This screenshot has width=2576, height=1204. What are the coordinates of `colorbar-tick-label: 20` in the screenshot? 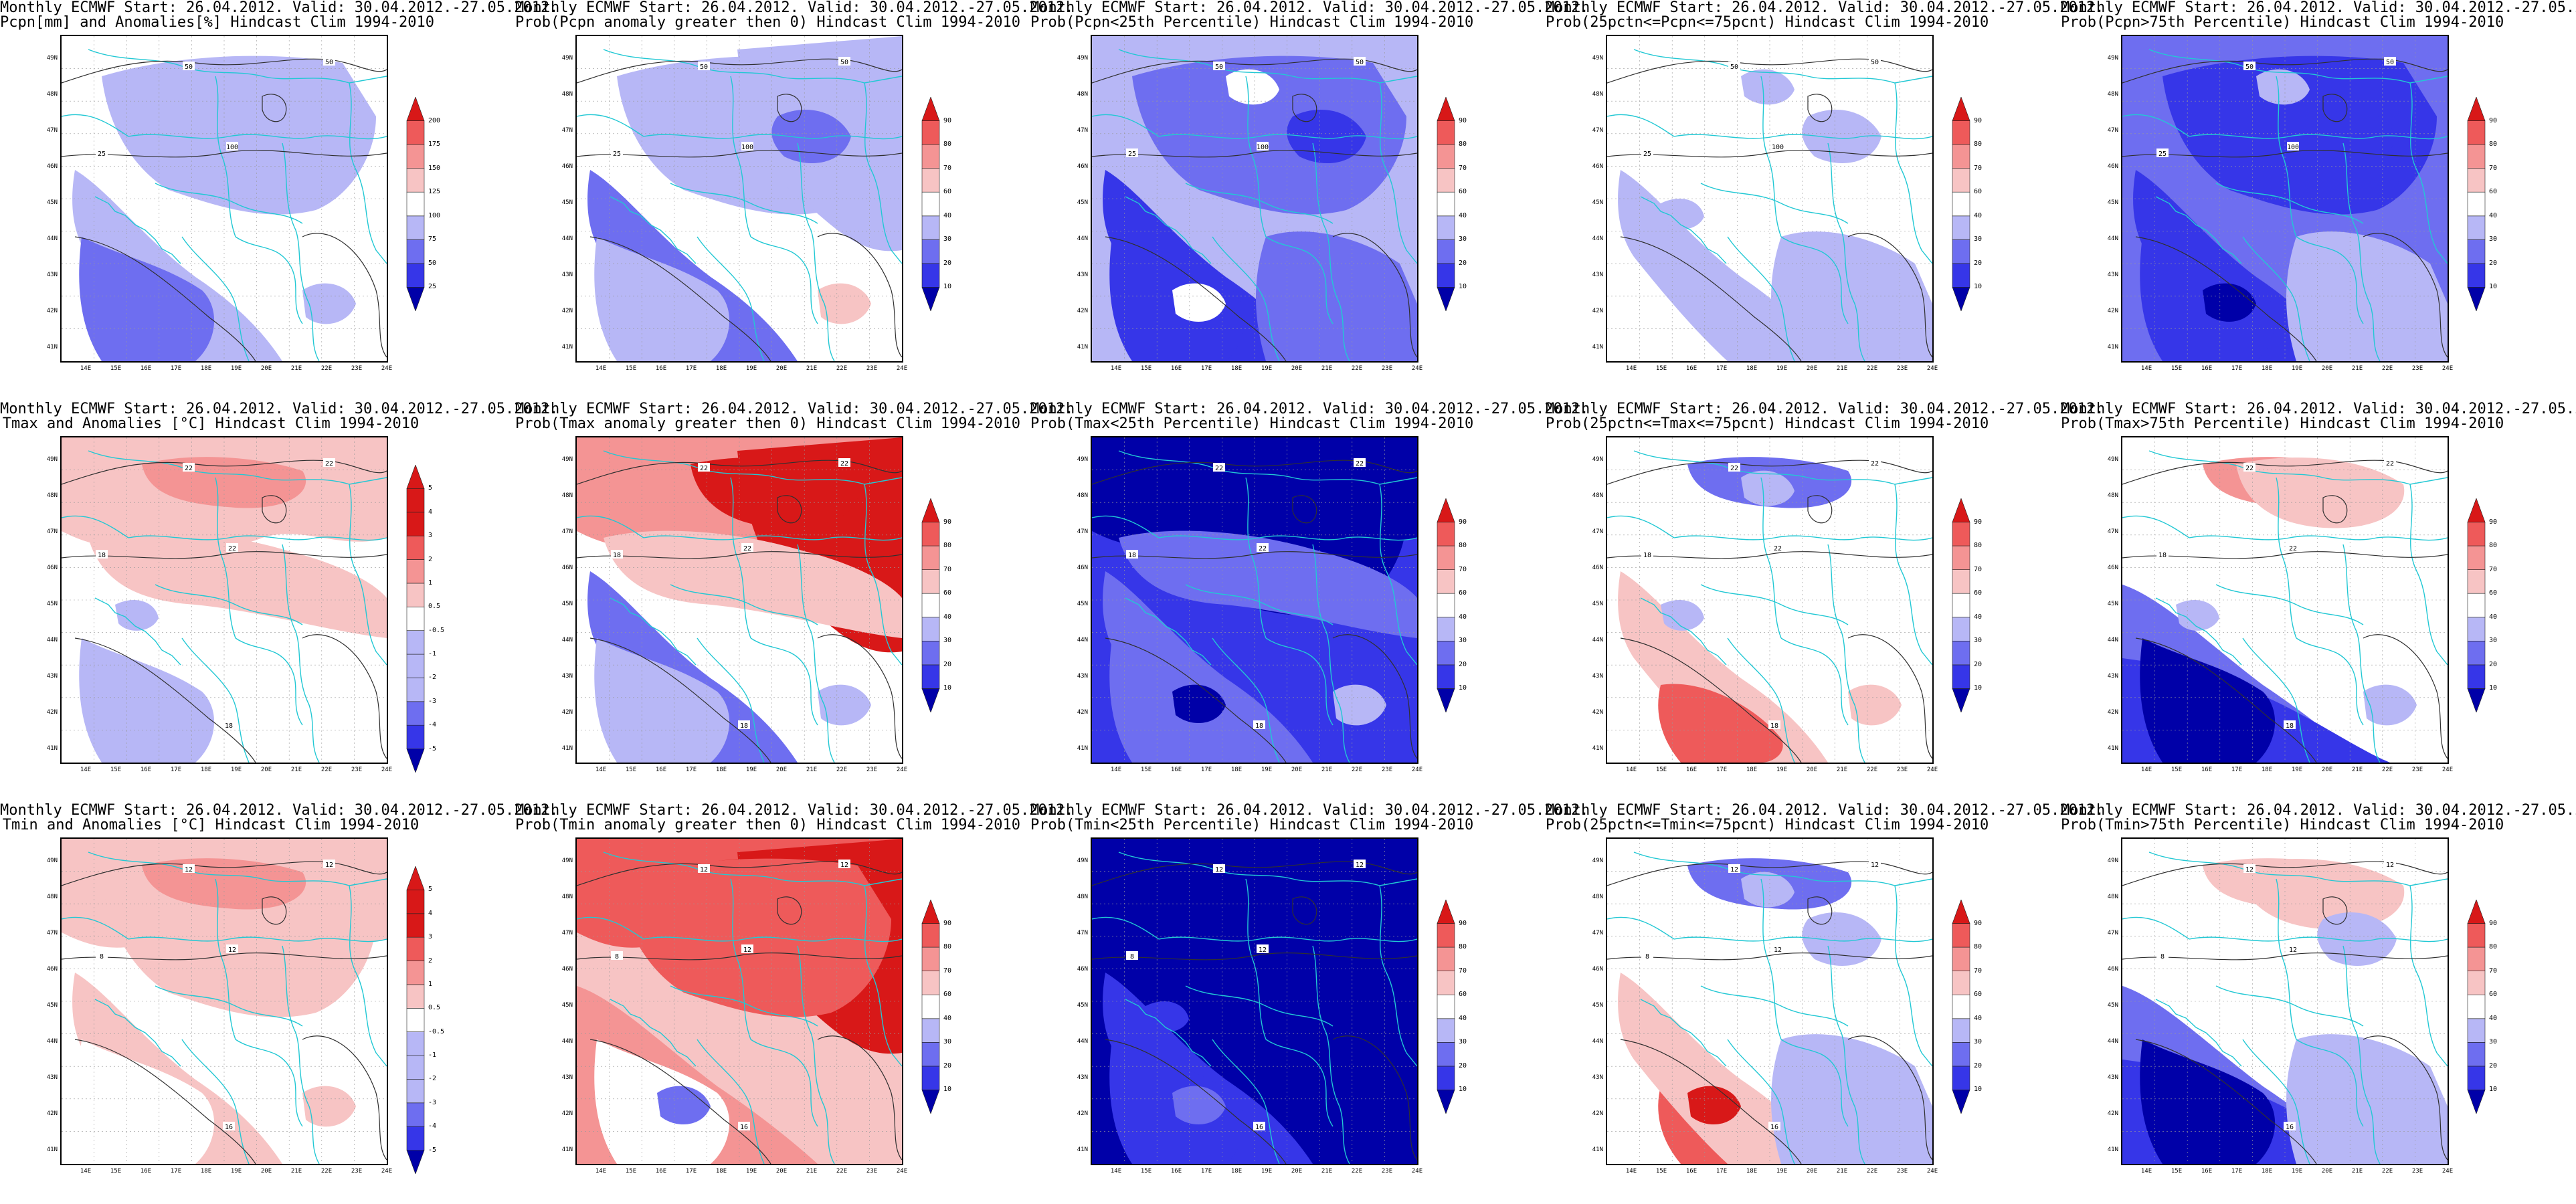 It's located at (947, 664).